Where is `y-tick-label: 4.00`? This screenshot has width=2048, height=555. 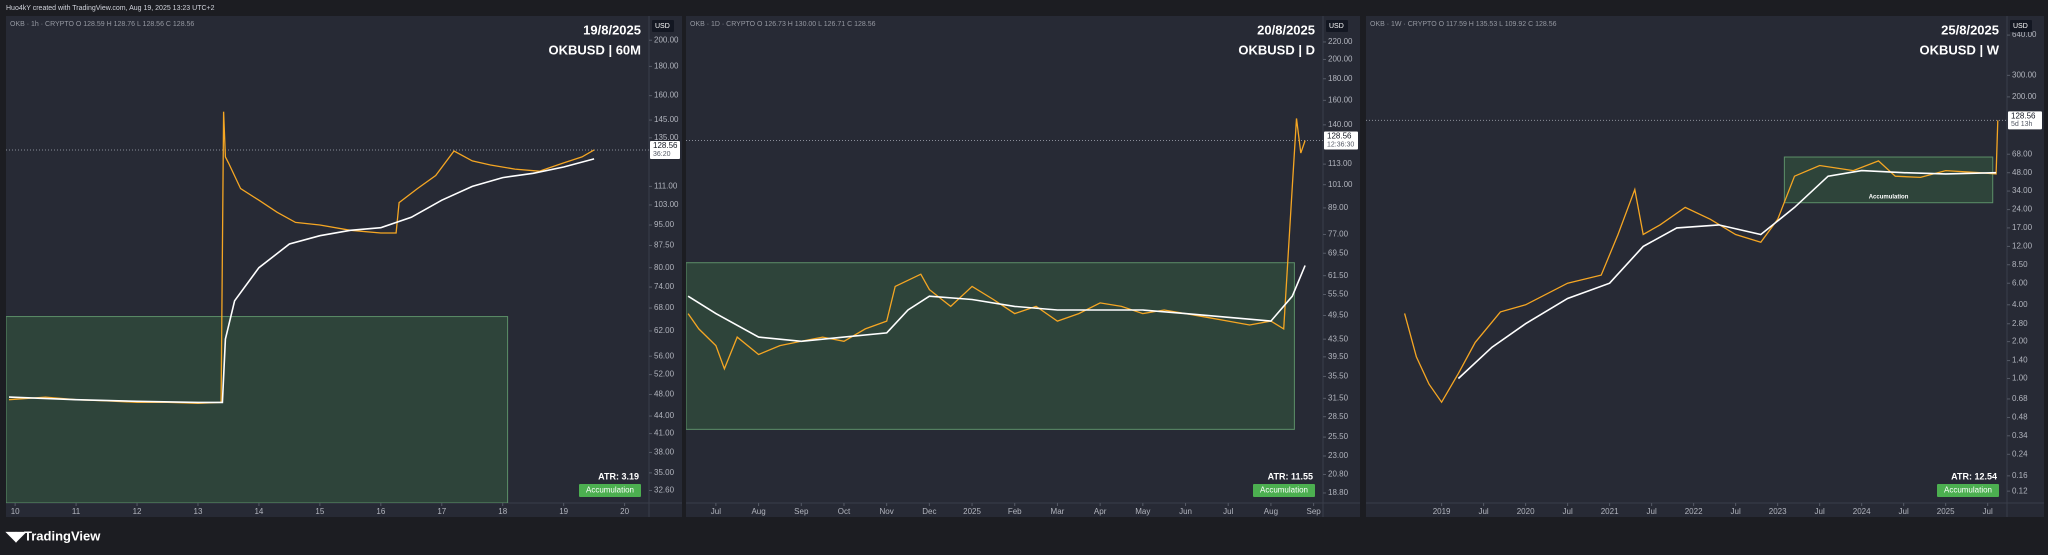
y-tick-label: 4.00 is located at coordinates (2020, 304).